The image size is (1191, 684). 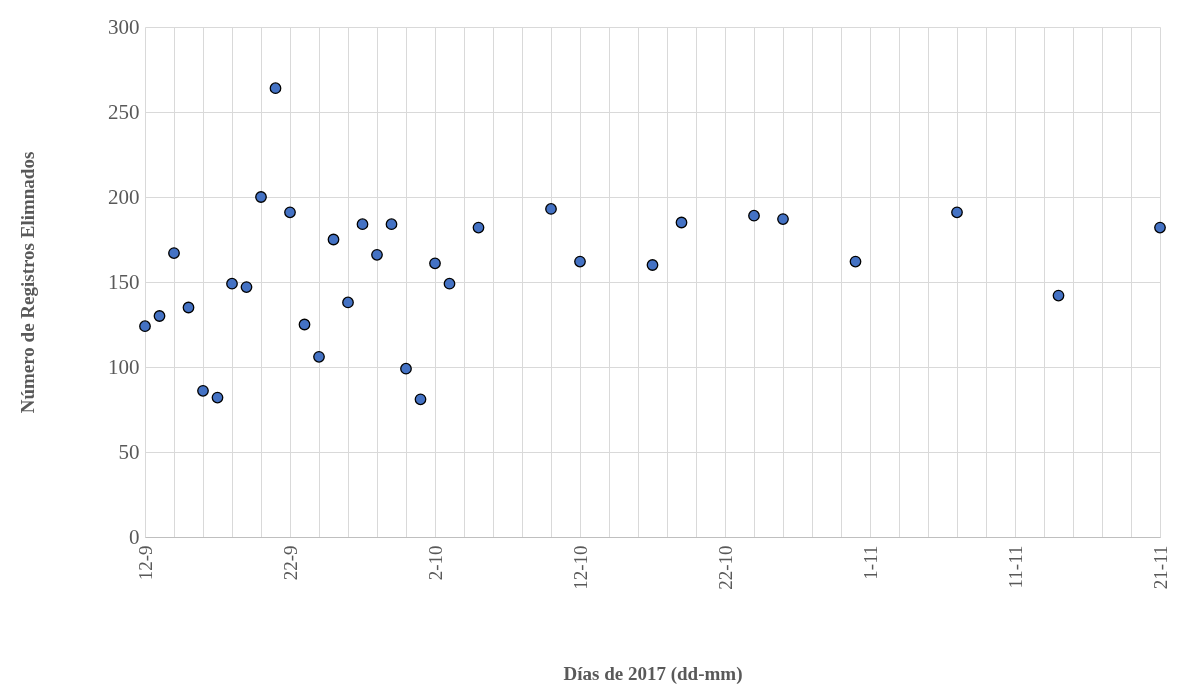 What do you see at coordinates (1160, 567) in the screenshot?
I see `x-tick-label: 21-11` at bounding box center [1160, 567].